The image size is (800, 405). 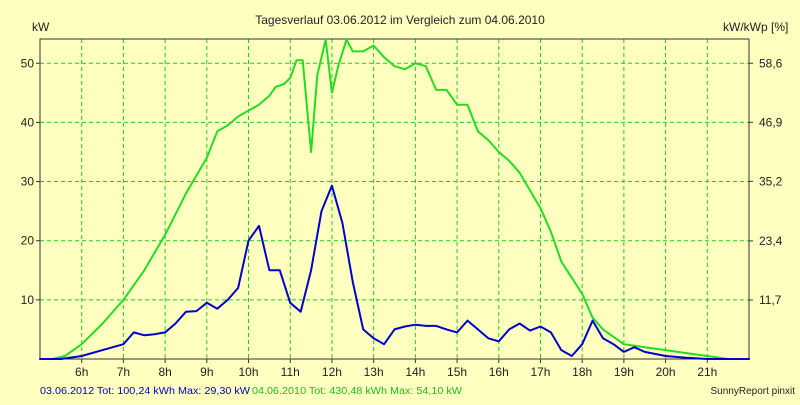 I want to click on x-tick-label: 17h, so click(x=540, y=372).